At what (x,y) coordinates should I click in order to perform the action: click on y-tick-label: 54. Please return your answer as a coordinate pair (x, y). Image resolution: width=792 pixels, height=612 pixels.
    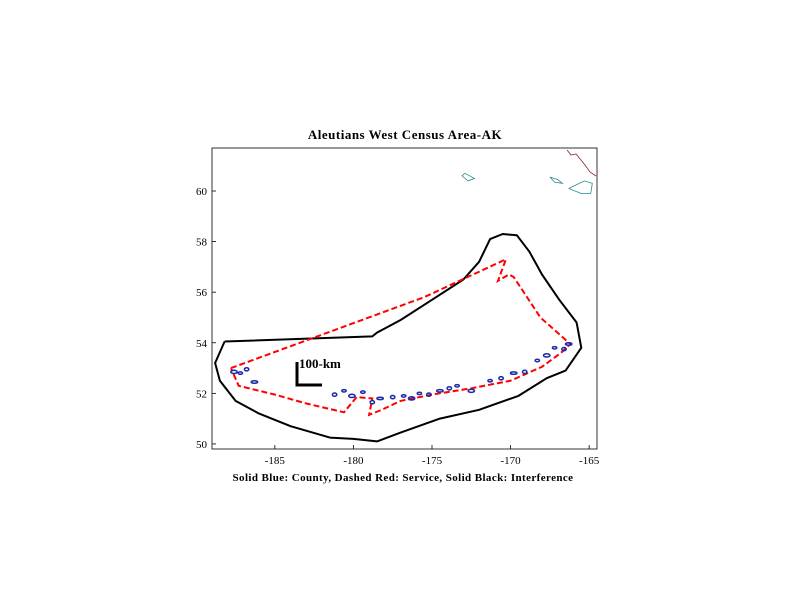
    Looking at the image, I should click on (202, 344).